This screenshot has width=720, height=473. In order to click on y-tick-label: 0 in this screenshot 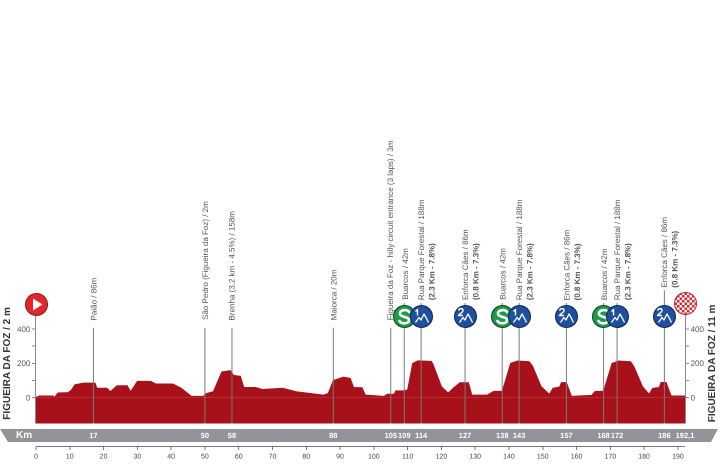, I will do `click(28, 398)`.